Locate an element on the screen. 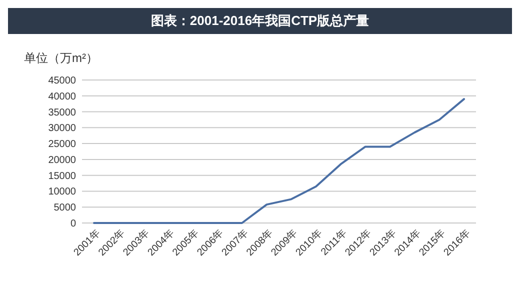 The width and height of the screenshot is (520, 289). y-tick-label: 5000 is located at coordinates (65, 208).